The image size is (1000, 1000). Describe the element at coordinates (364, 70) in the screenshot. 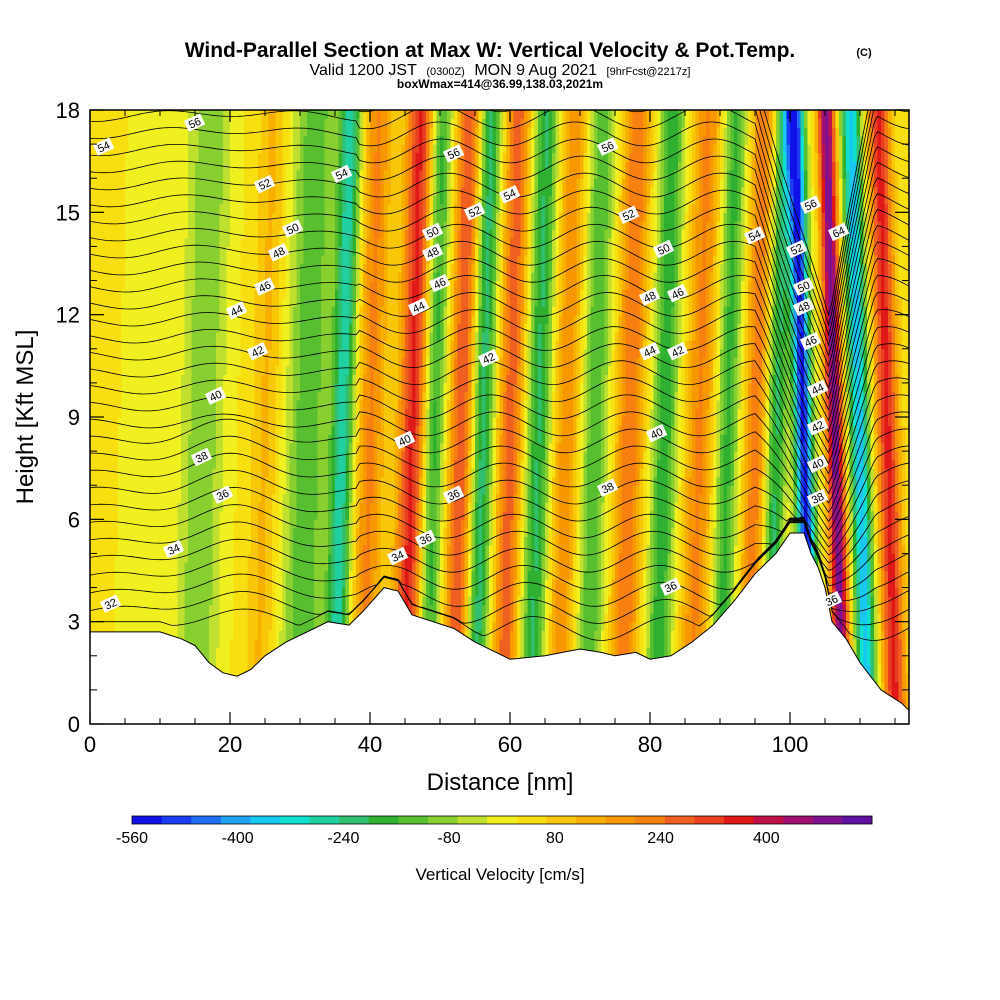

I see `valid-time: Valid 1200 JST` at that location.